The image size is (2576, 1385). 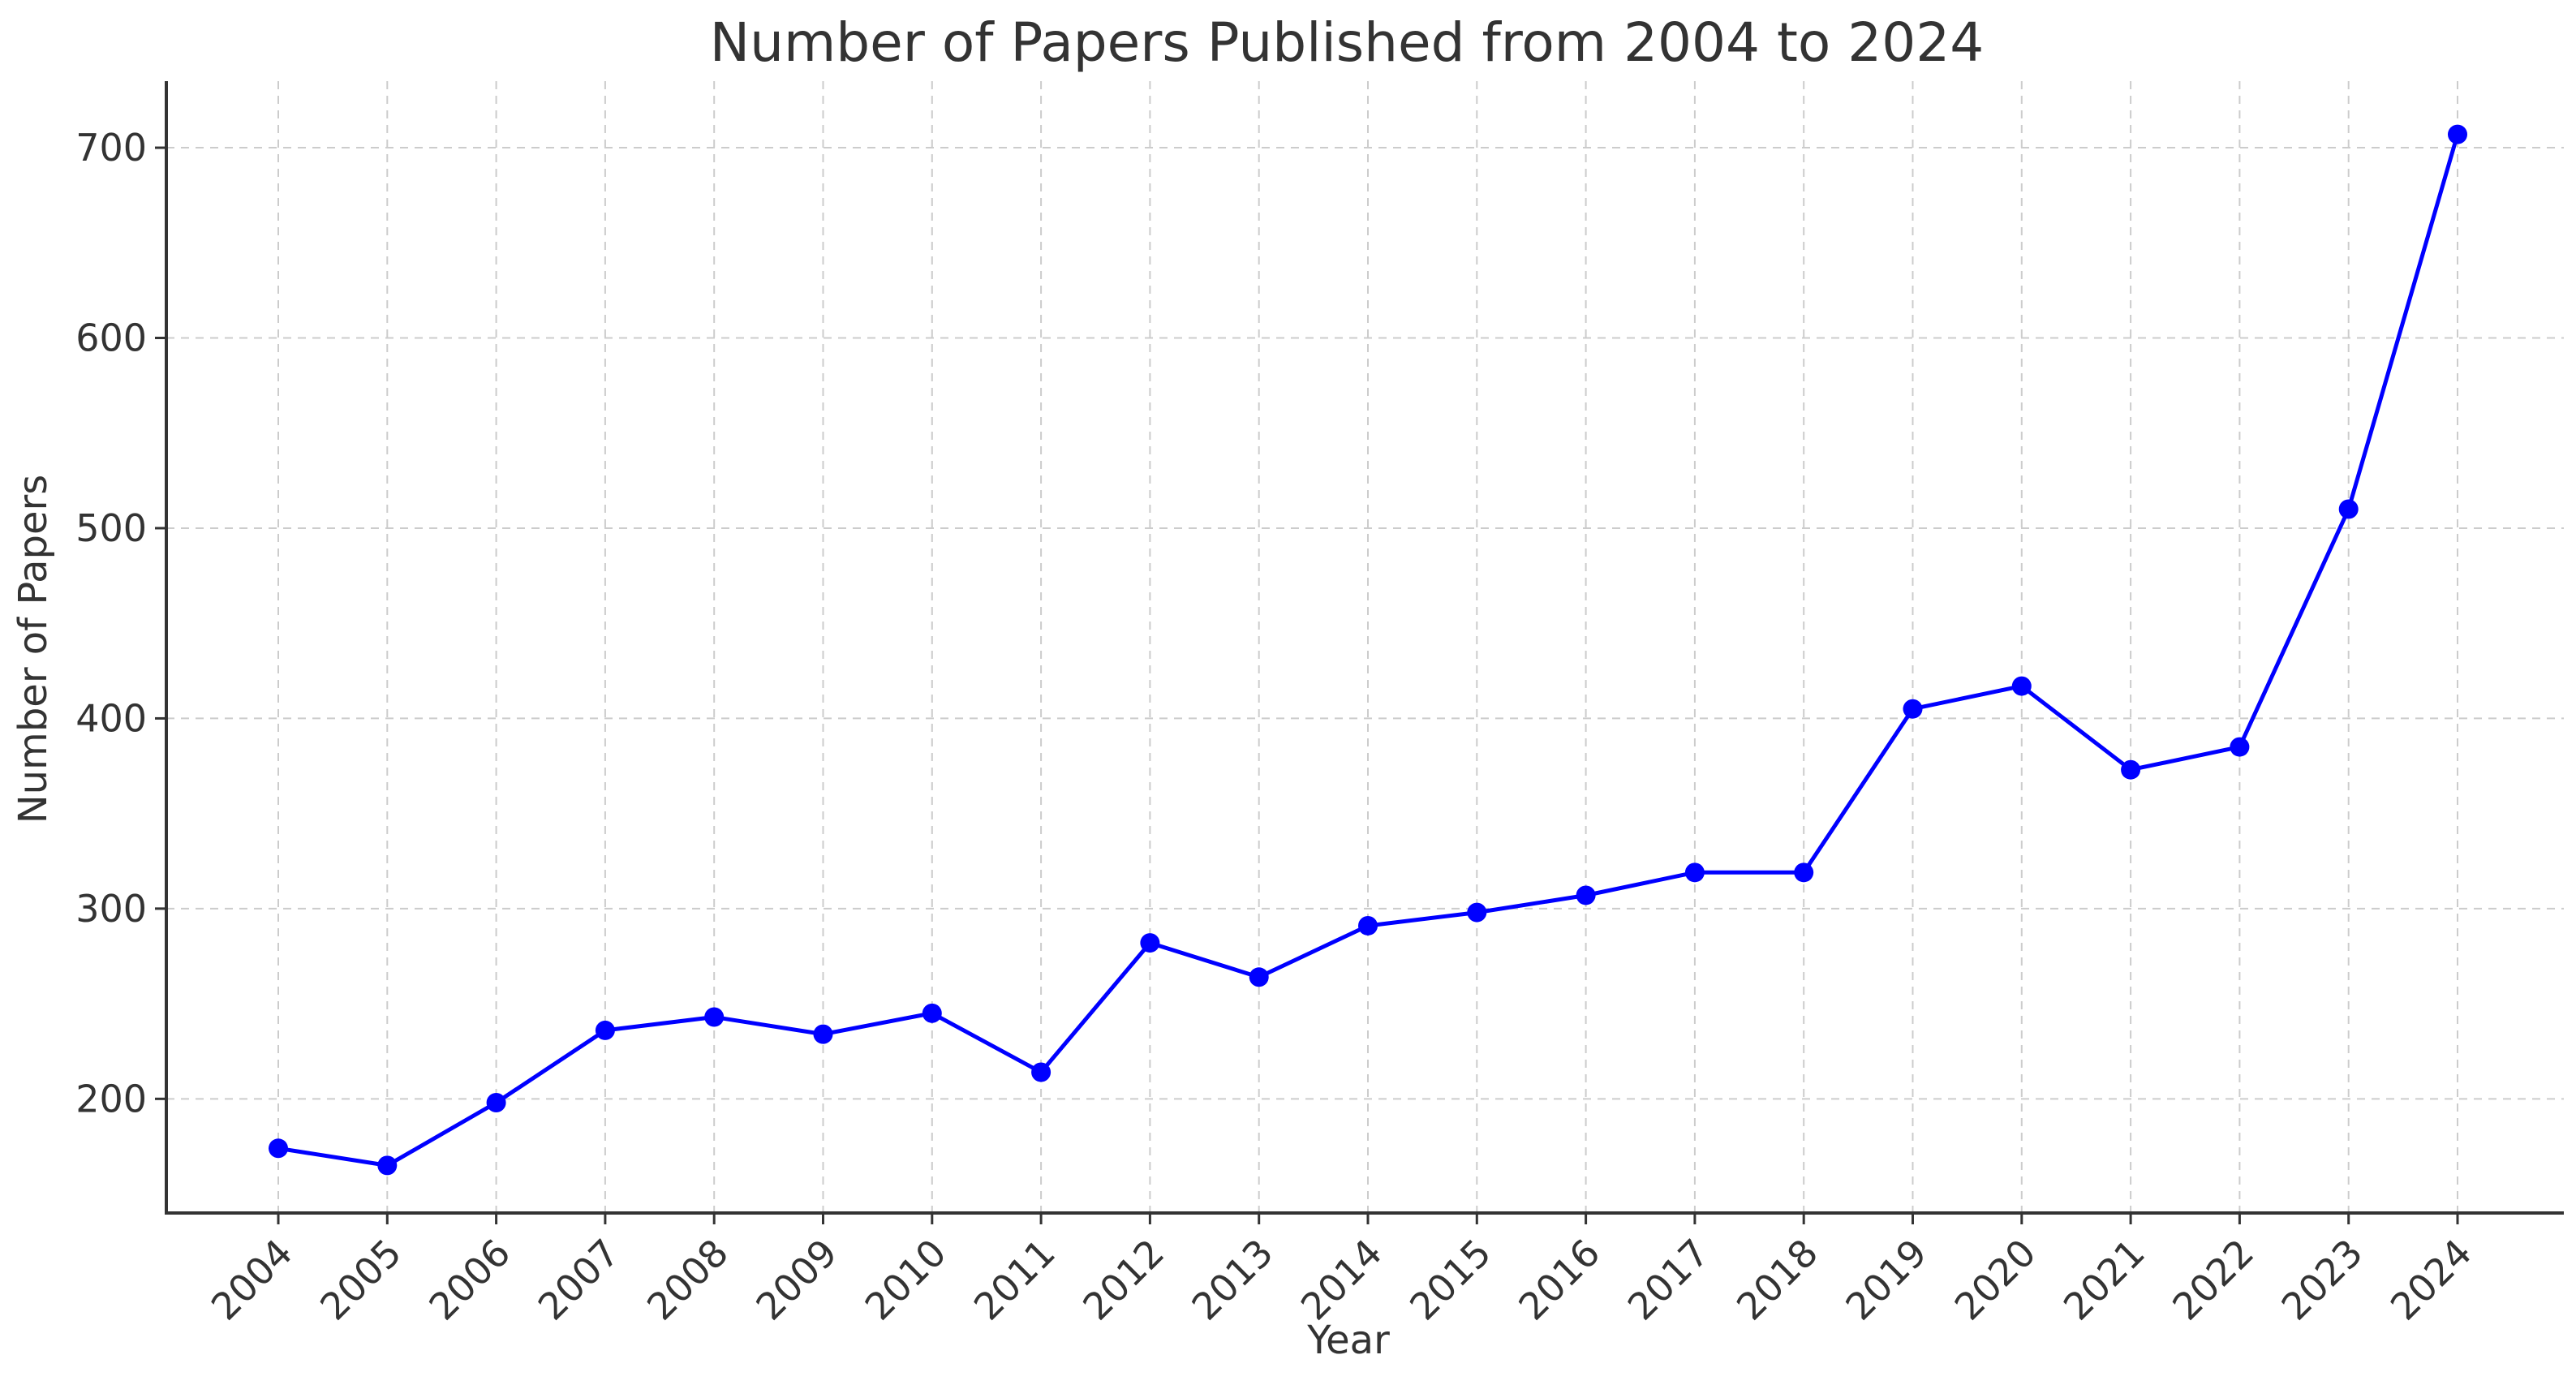 What do you see at coordinates (1668, 1280) in the screenshot?
I see `x-tick-label: 2017` at bounding box center [1668, 1280].